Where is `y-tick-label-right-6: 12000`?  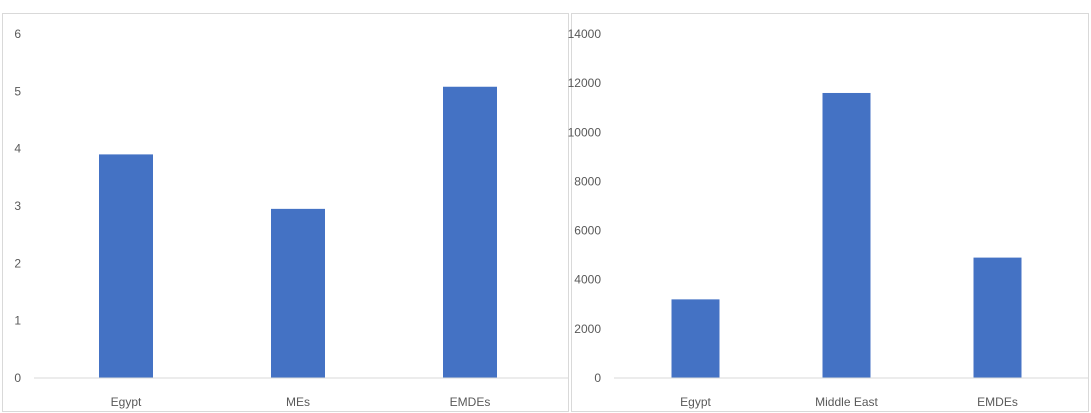 y-tick-label-right-6: 12000 is located at coordinates (585, 83).